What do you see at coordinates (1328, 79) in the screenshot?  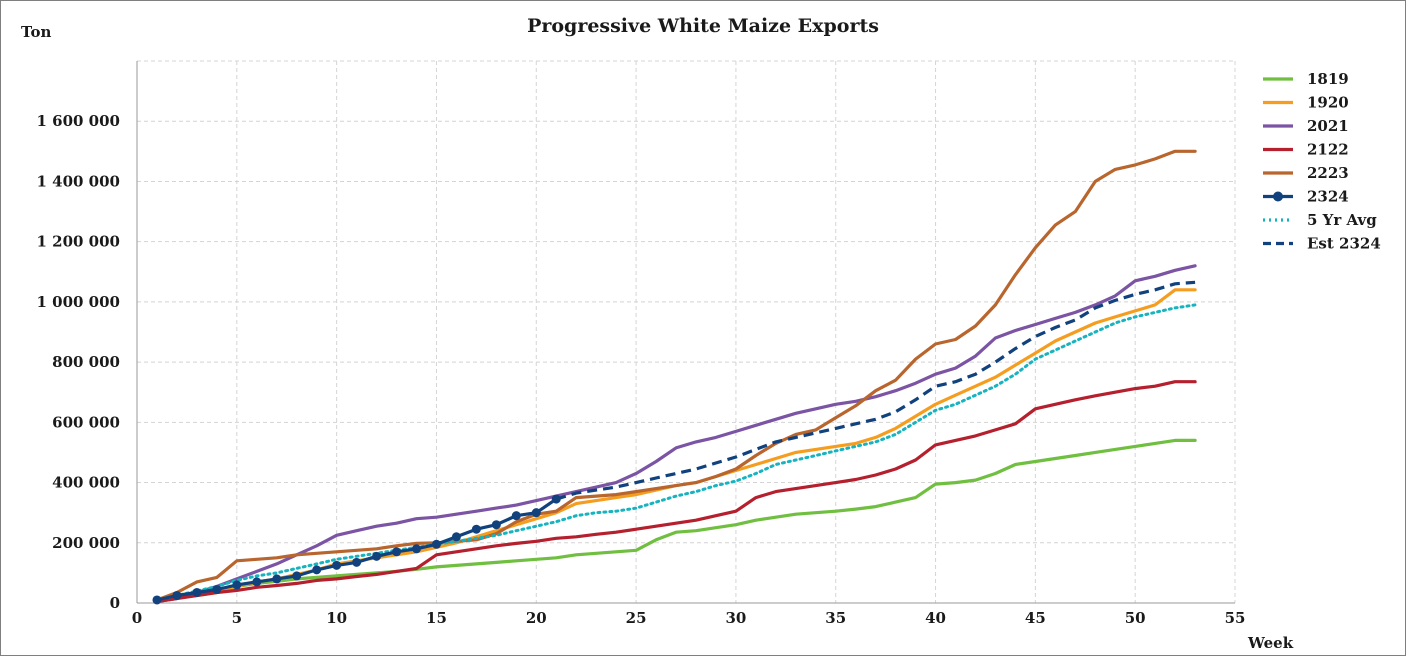 I see `legend-label-1819: 1819` at bounding box center [1328, 79].